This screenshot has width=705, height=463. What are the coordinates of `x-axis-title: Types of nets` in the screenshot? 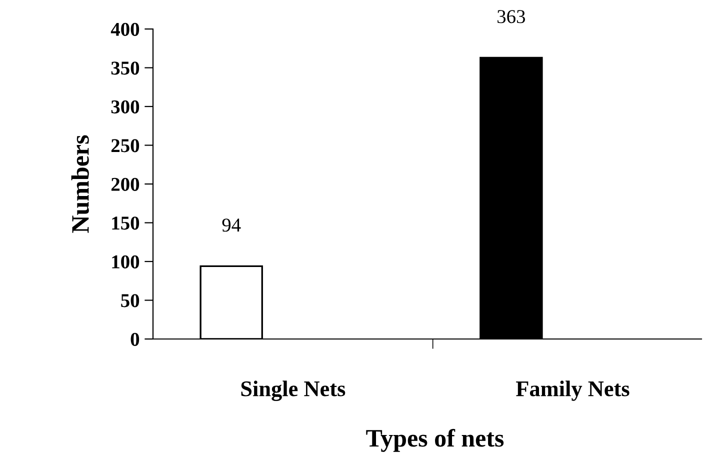 It's located at (435, 440).